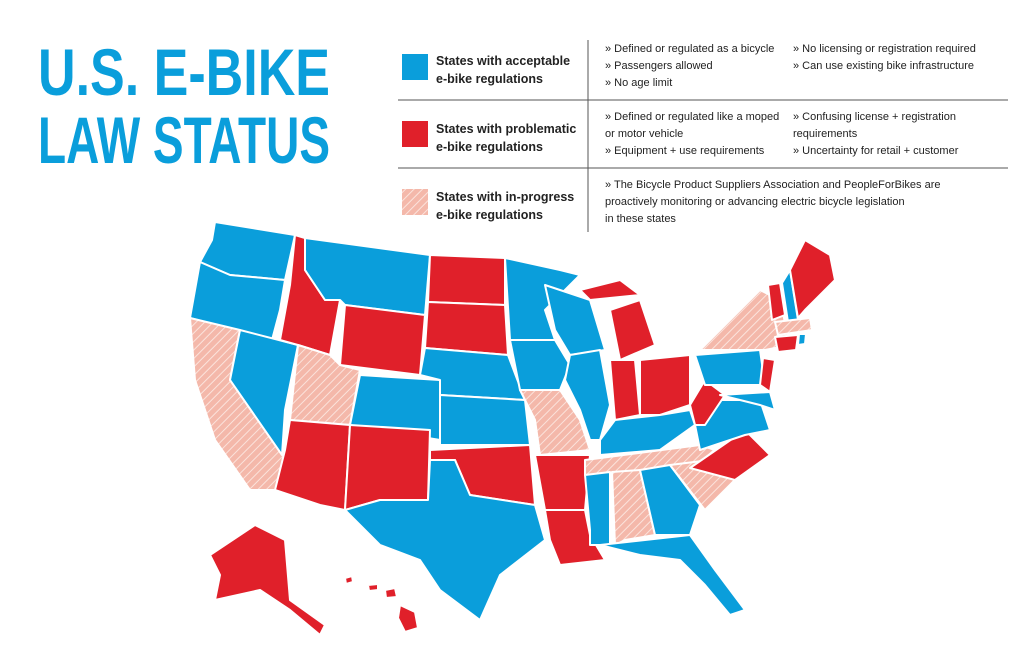  Describe the element at coordinates (184, 140) in the screenshot. I see `title-line: LAW STATUS` at that location.